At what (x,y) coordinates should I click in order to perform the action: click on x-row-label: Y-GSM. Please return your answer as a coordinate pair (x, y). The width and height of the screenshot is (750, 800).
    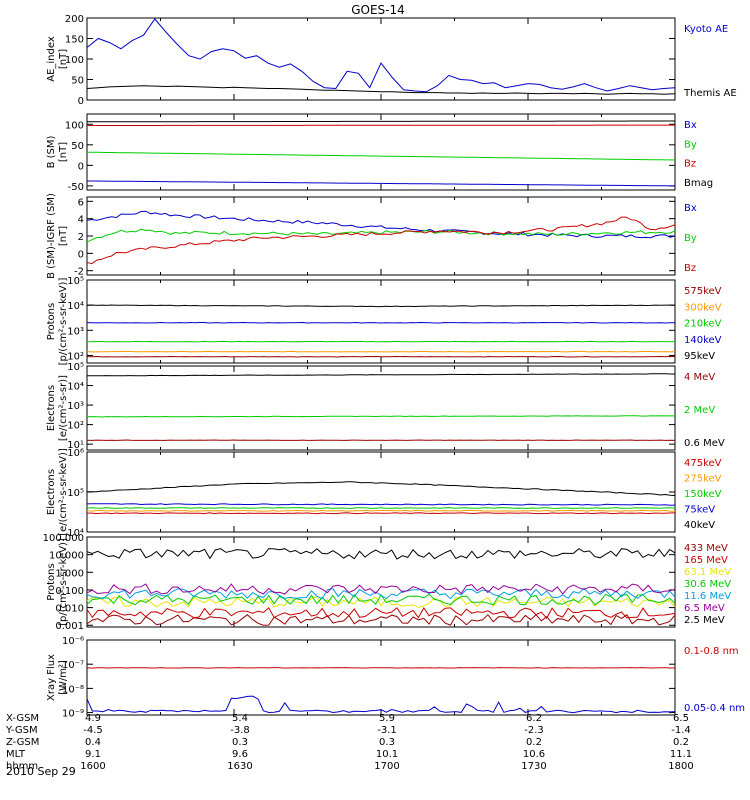
    Looking at the image, I should click on (21, 730).